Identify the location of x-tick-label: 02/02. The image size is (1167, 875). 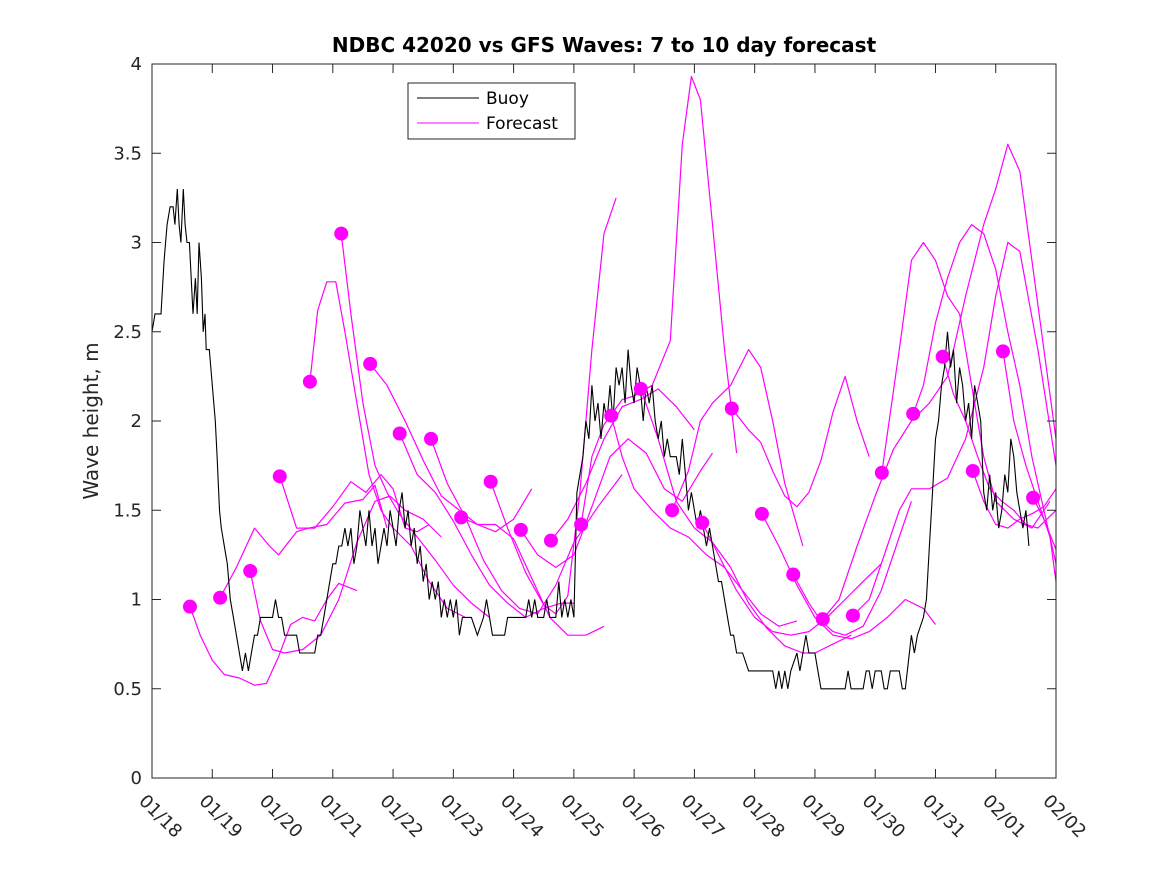
(1064, 817).